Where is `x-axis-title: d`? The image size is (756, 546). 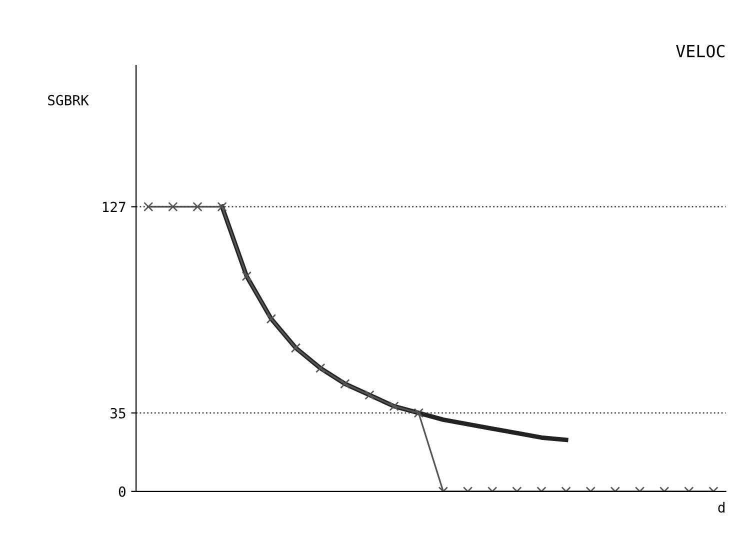 x-axis-title: d is located at coordinates (721, 507).